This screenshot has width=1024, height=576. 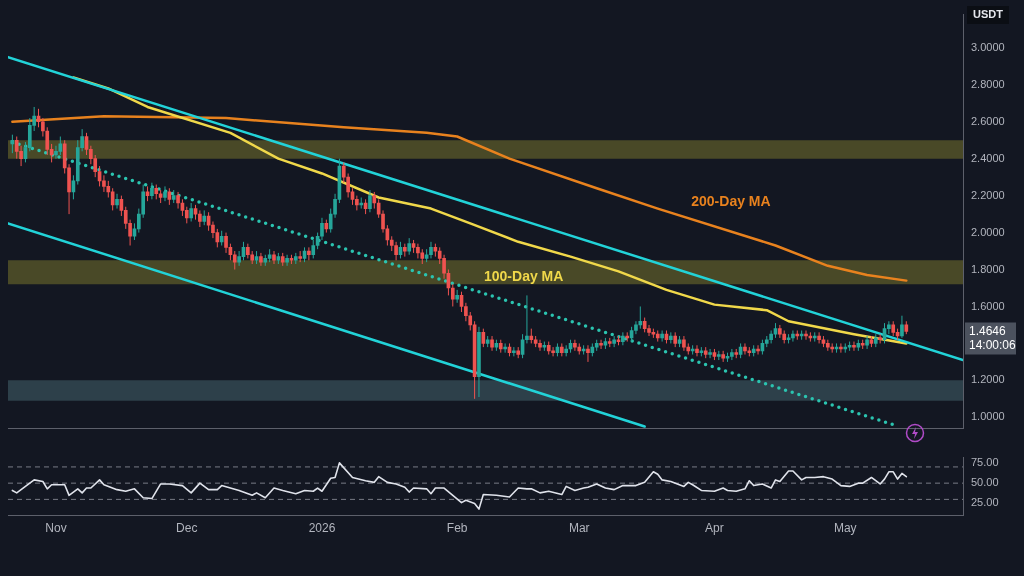 What do you see at coordinates (579, 528) in the screenshot?
I see `x-tick-label: Mar` at bounding box center [579, 528].